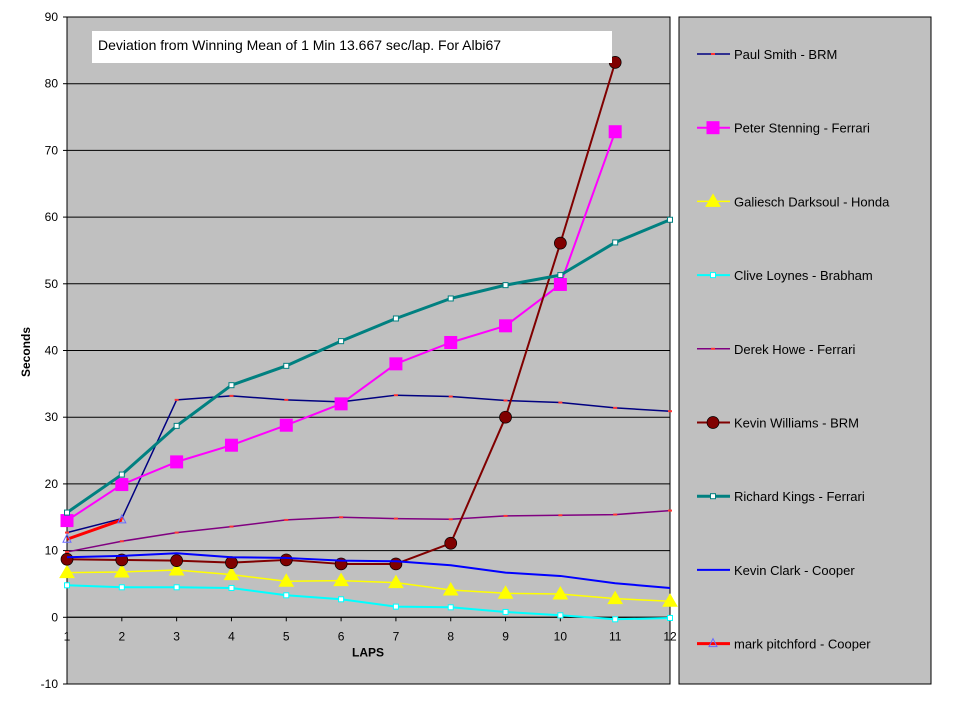 Image resolution: width=959 pixels, height=724 pixels. I want to click on legend-entry: Richard Kings - Ferrari, so click(781, 496).